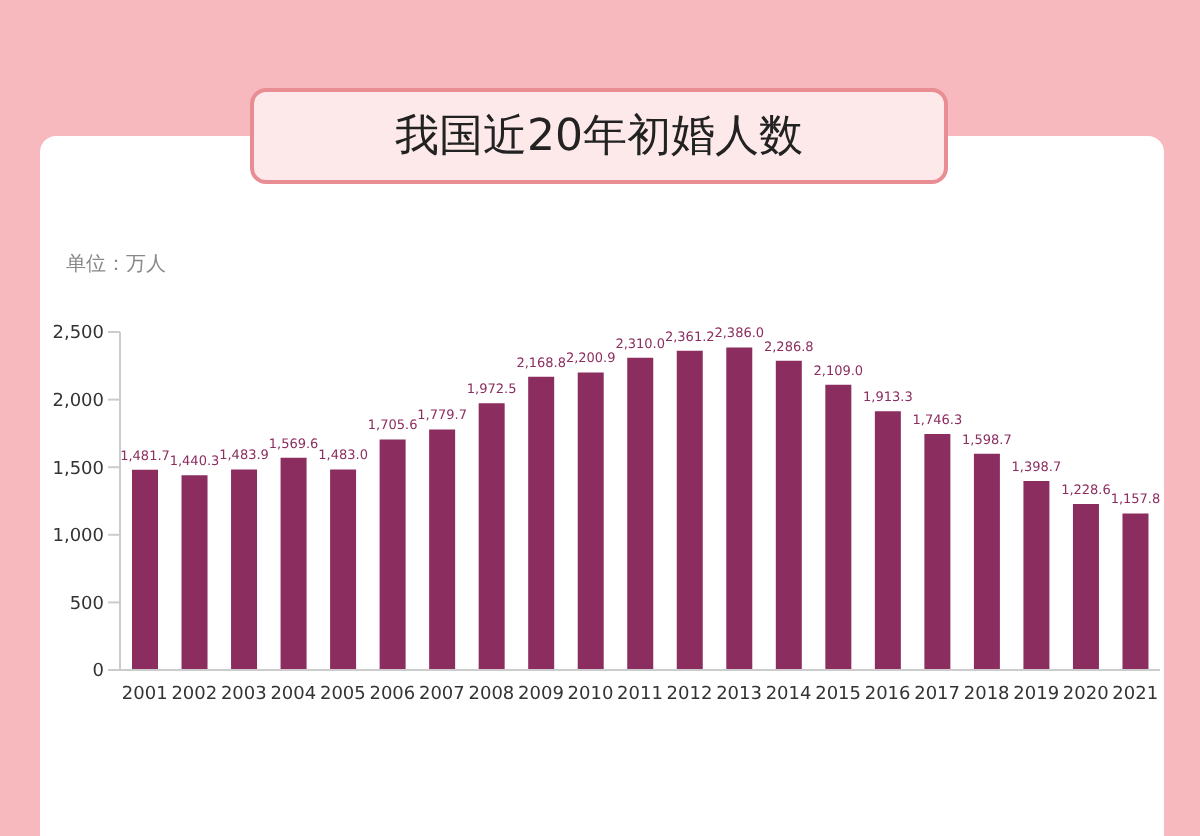 The height and width of the screenshot is (836, 1200). What do you see at coordinates (541, 694) in the screenshot?
I see `x-tick-label: 2009` at bounding box center [541, 694].